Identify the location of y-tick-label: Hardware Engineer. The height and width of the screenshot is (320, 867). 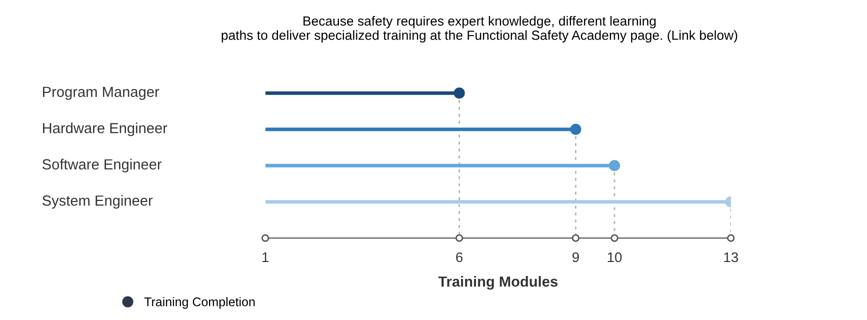
(105, 129).